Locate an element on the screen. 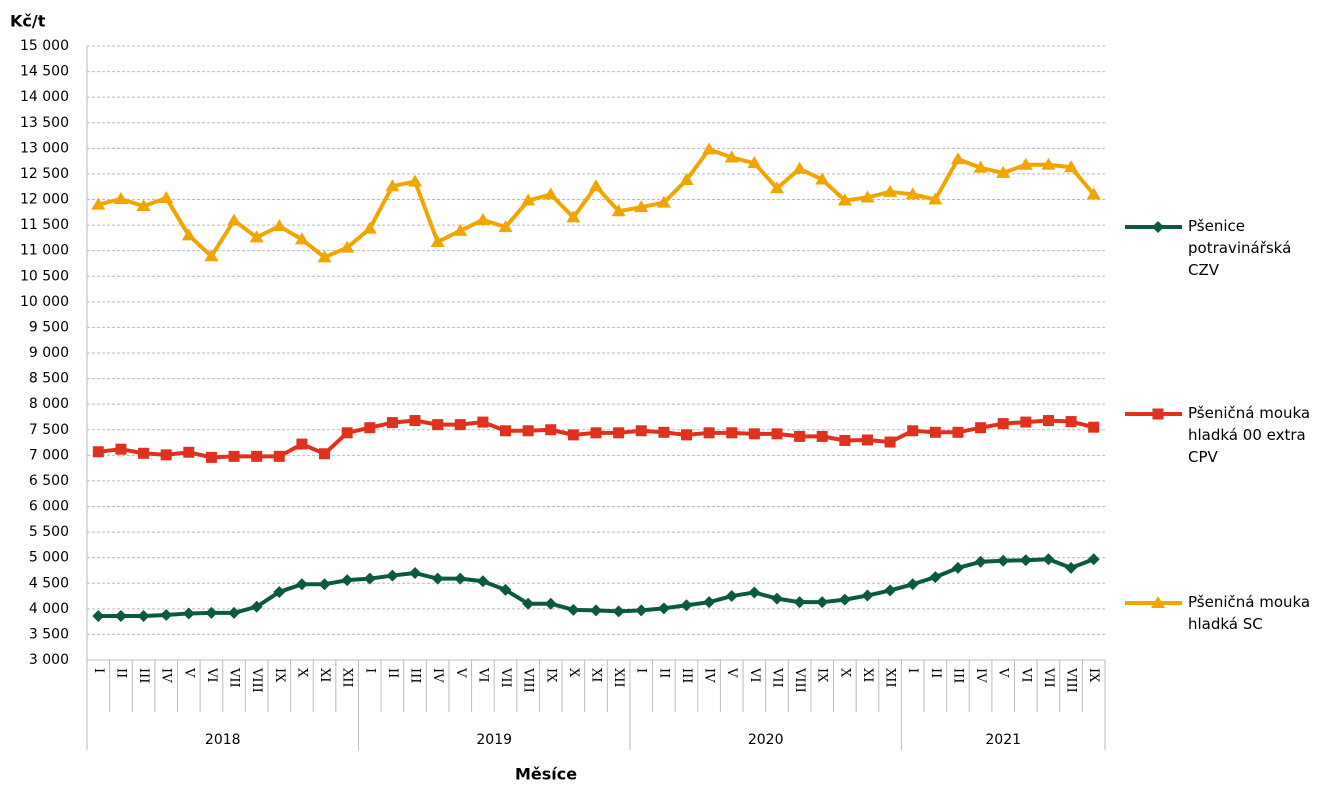 The image size is (1325, 785). legend-label: Pšeničná mouka hladká 00 extra CPV is located at coordinates (1249, 435).